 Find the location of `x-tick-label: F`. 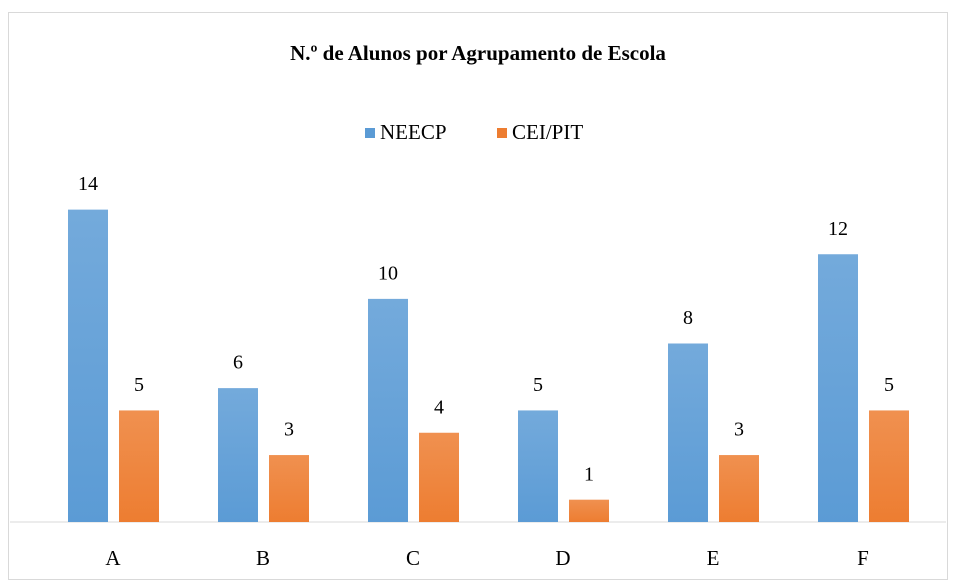

x-tick-label: F is located at coordinates (863, 558).